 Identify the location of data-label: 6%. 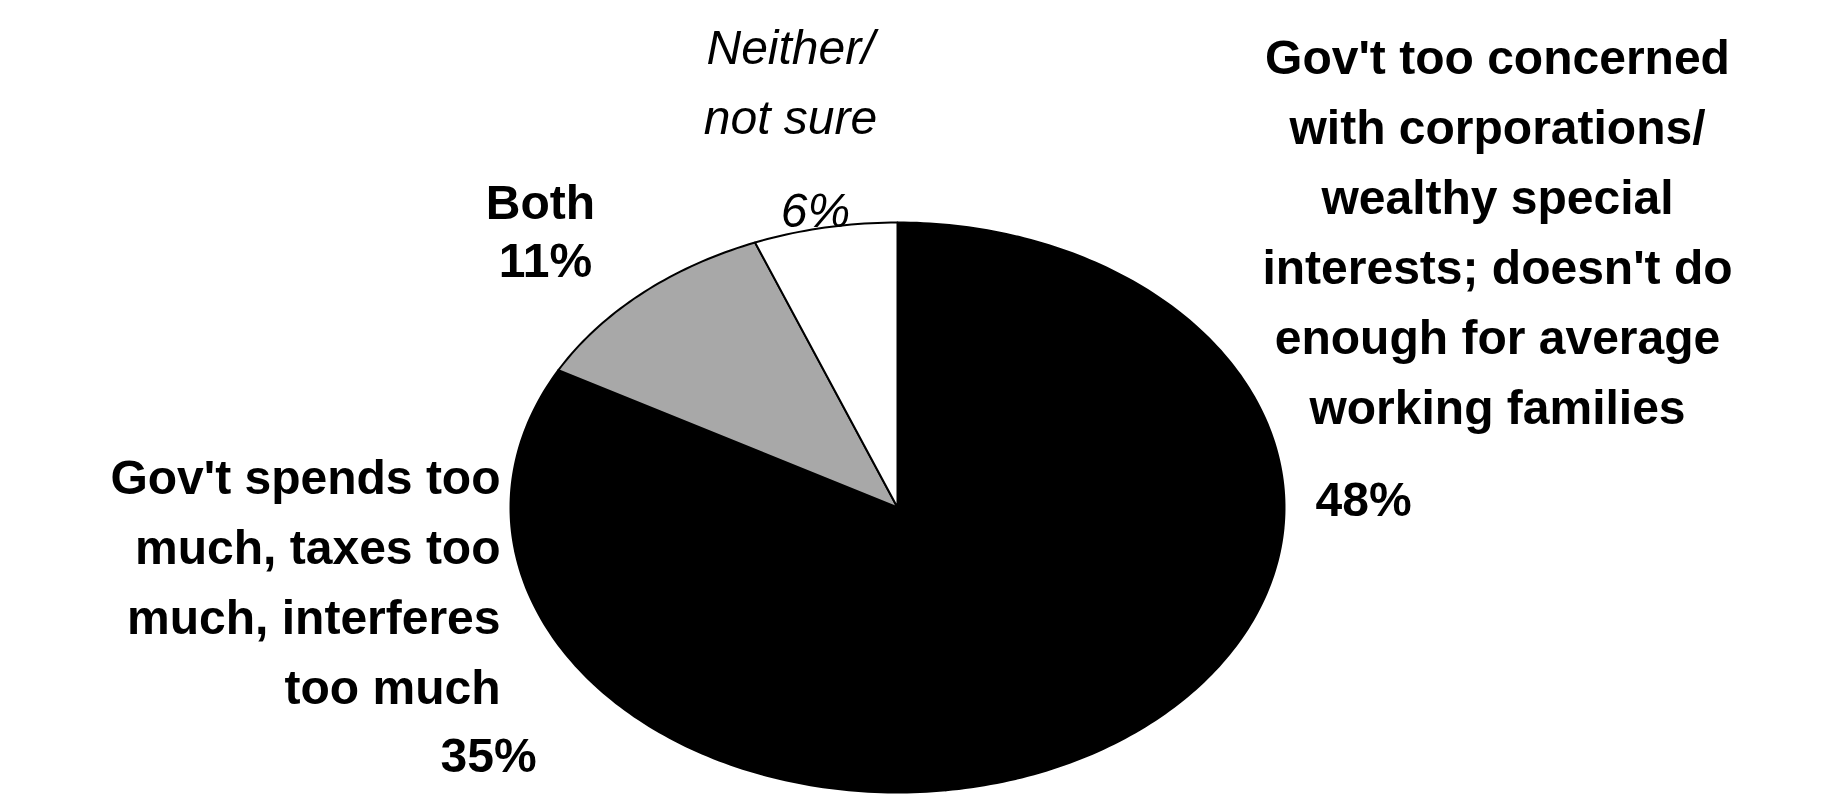
(815, 210).